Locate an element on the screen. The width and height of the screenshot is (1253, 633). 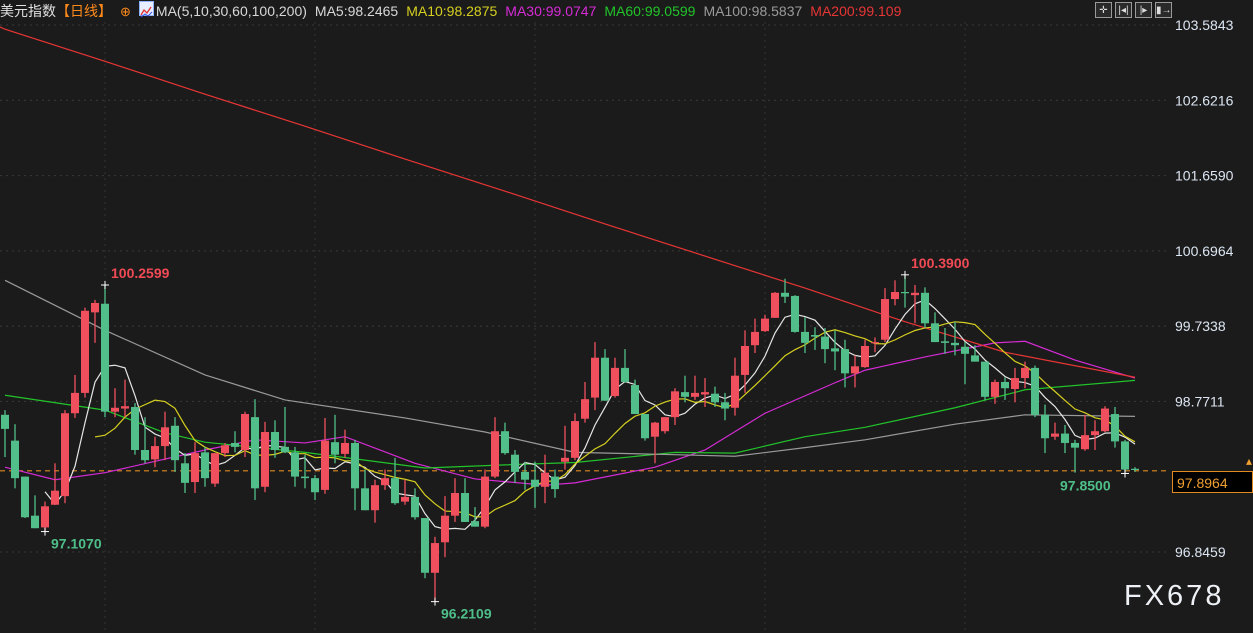
y-tick-label: 101.6590 is located at coordinates (1204, 176).